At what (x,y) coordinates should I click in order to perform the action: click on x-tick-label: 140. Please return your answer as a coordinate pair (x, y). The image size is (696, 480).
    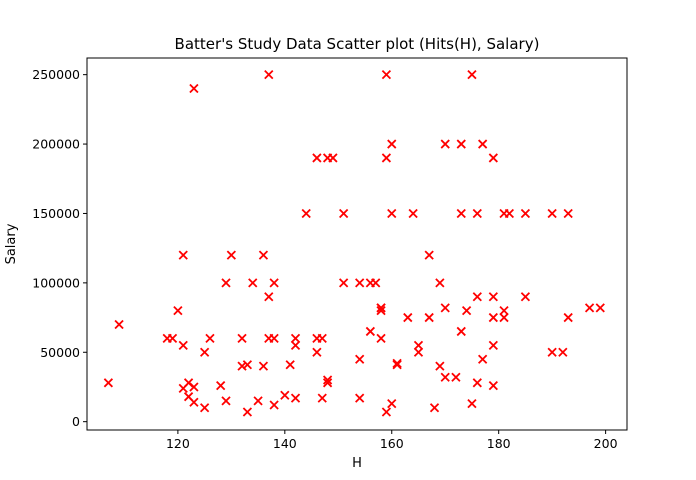
    Looking at the image, I should click on (285, 443).